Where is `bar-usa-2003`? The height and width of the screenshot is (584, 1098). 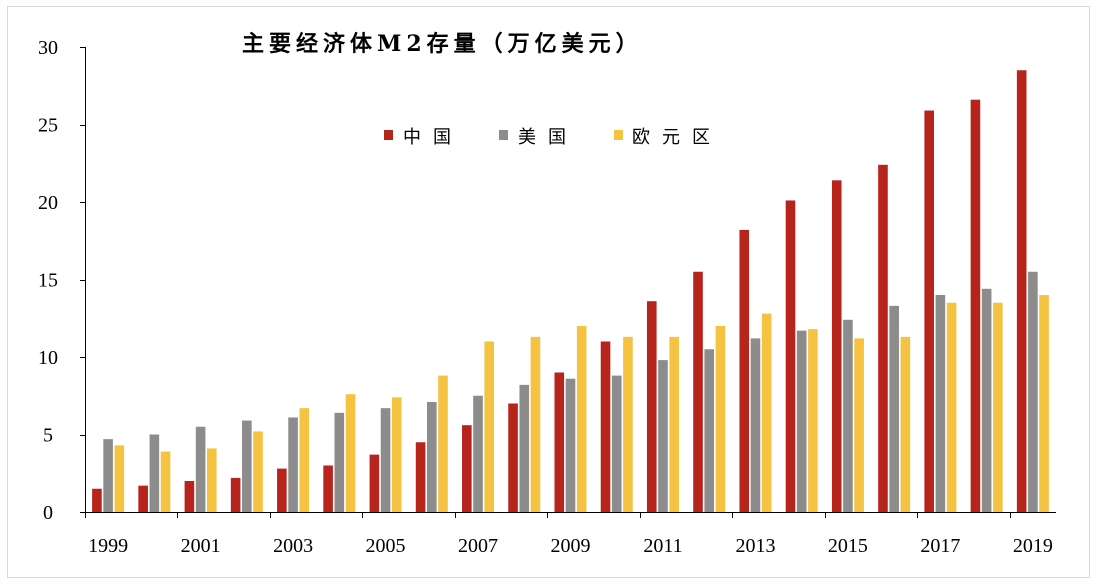
bar-usa-2003 is located at coordinates (293, 464).